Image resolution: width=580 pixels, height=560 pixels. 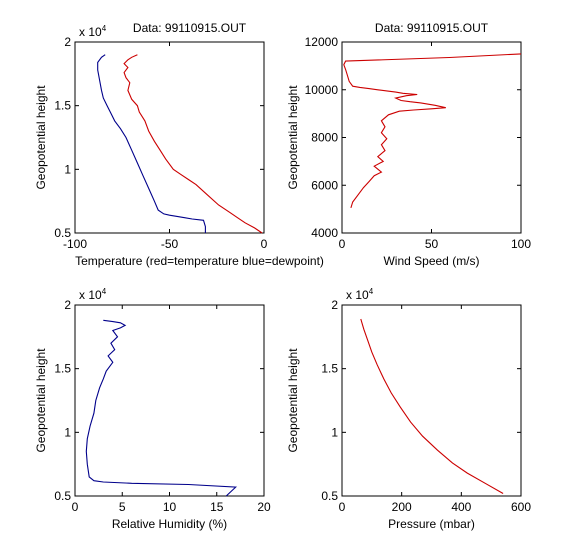 I want to click on x-tick-label: 400, so click(x=461, y=507).